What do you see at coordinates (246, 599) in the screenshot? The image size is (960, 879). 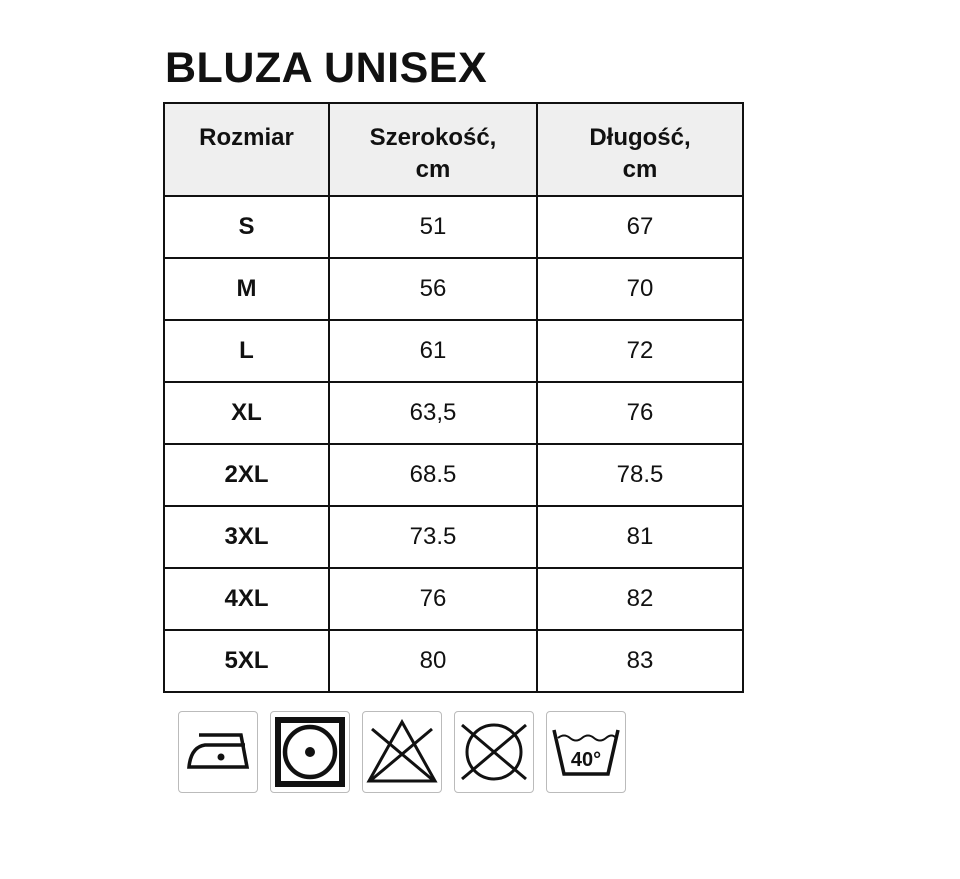 I see `cell-size: 4XL` at bounding box center [246, 599].